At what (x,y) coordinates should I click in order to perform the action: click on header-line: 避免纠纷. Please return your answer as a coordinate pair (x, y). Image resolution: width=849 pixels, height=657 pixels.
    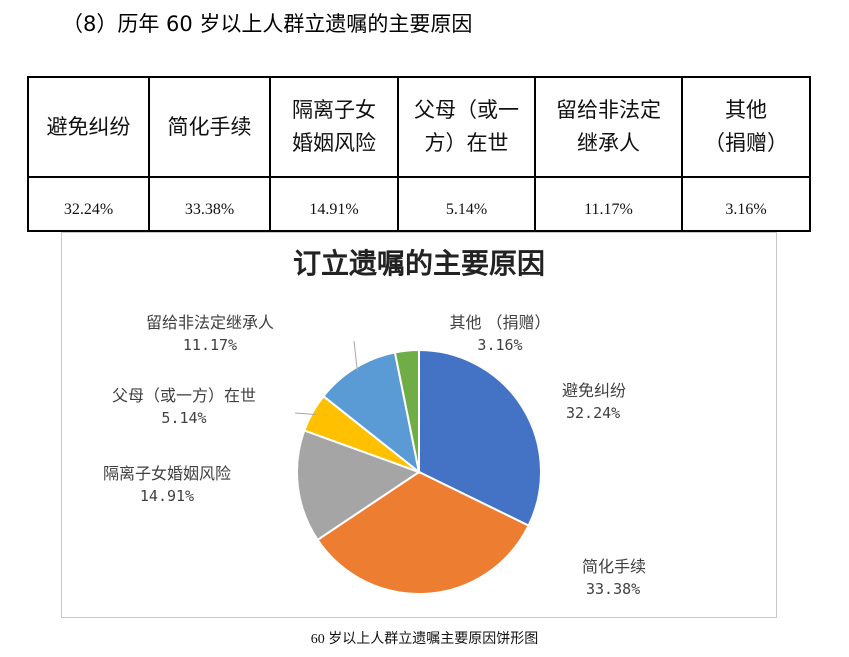
    Looking at the image, I should click on (88, 126).